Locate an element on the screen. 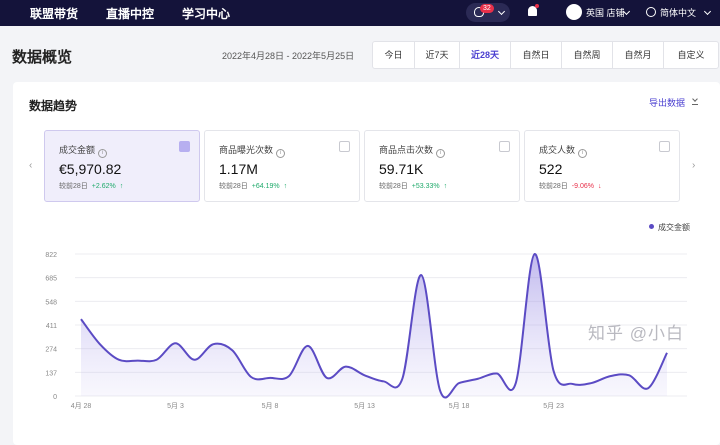 The image size is (720, 445). metric-change: +53.33% is located at coordinates (425, 186).